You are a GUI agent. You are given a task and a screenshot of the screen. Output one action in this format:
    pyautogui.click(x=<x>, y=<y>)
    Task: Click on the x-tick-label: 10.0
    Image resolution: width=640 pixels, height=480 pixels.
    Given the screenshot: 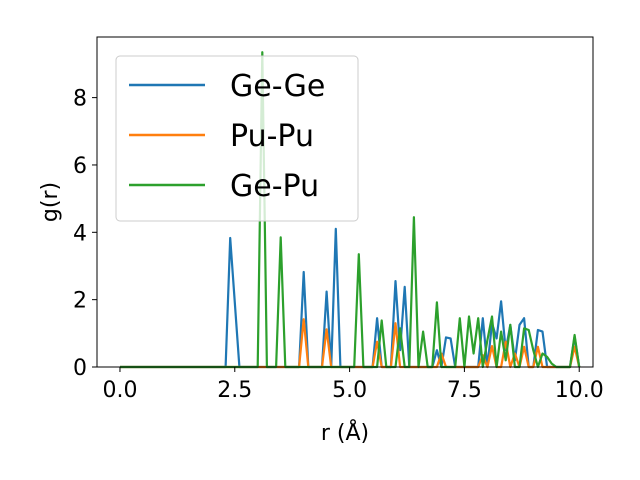 What is the action you would take?
    pyautogui.click(x=579, y=390)
    